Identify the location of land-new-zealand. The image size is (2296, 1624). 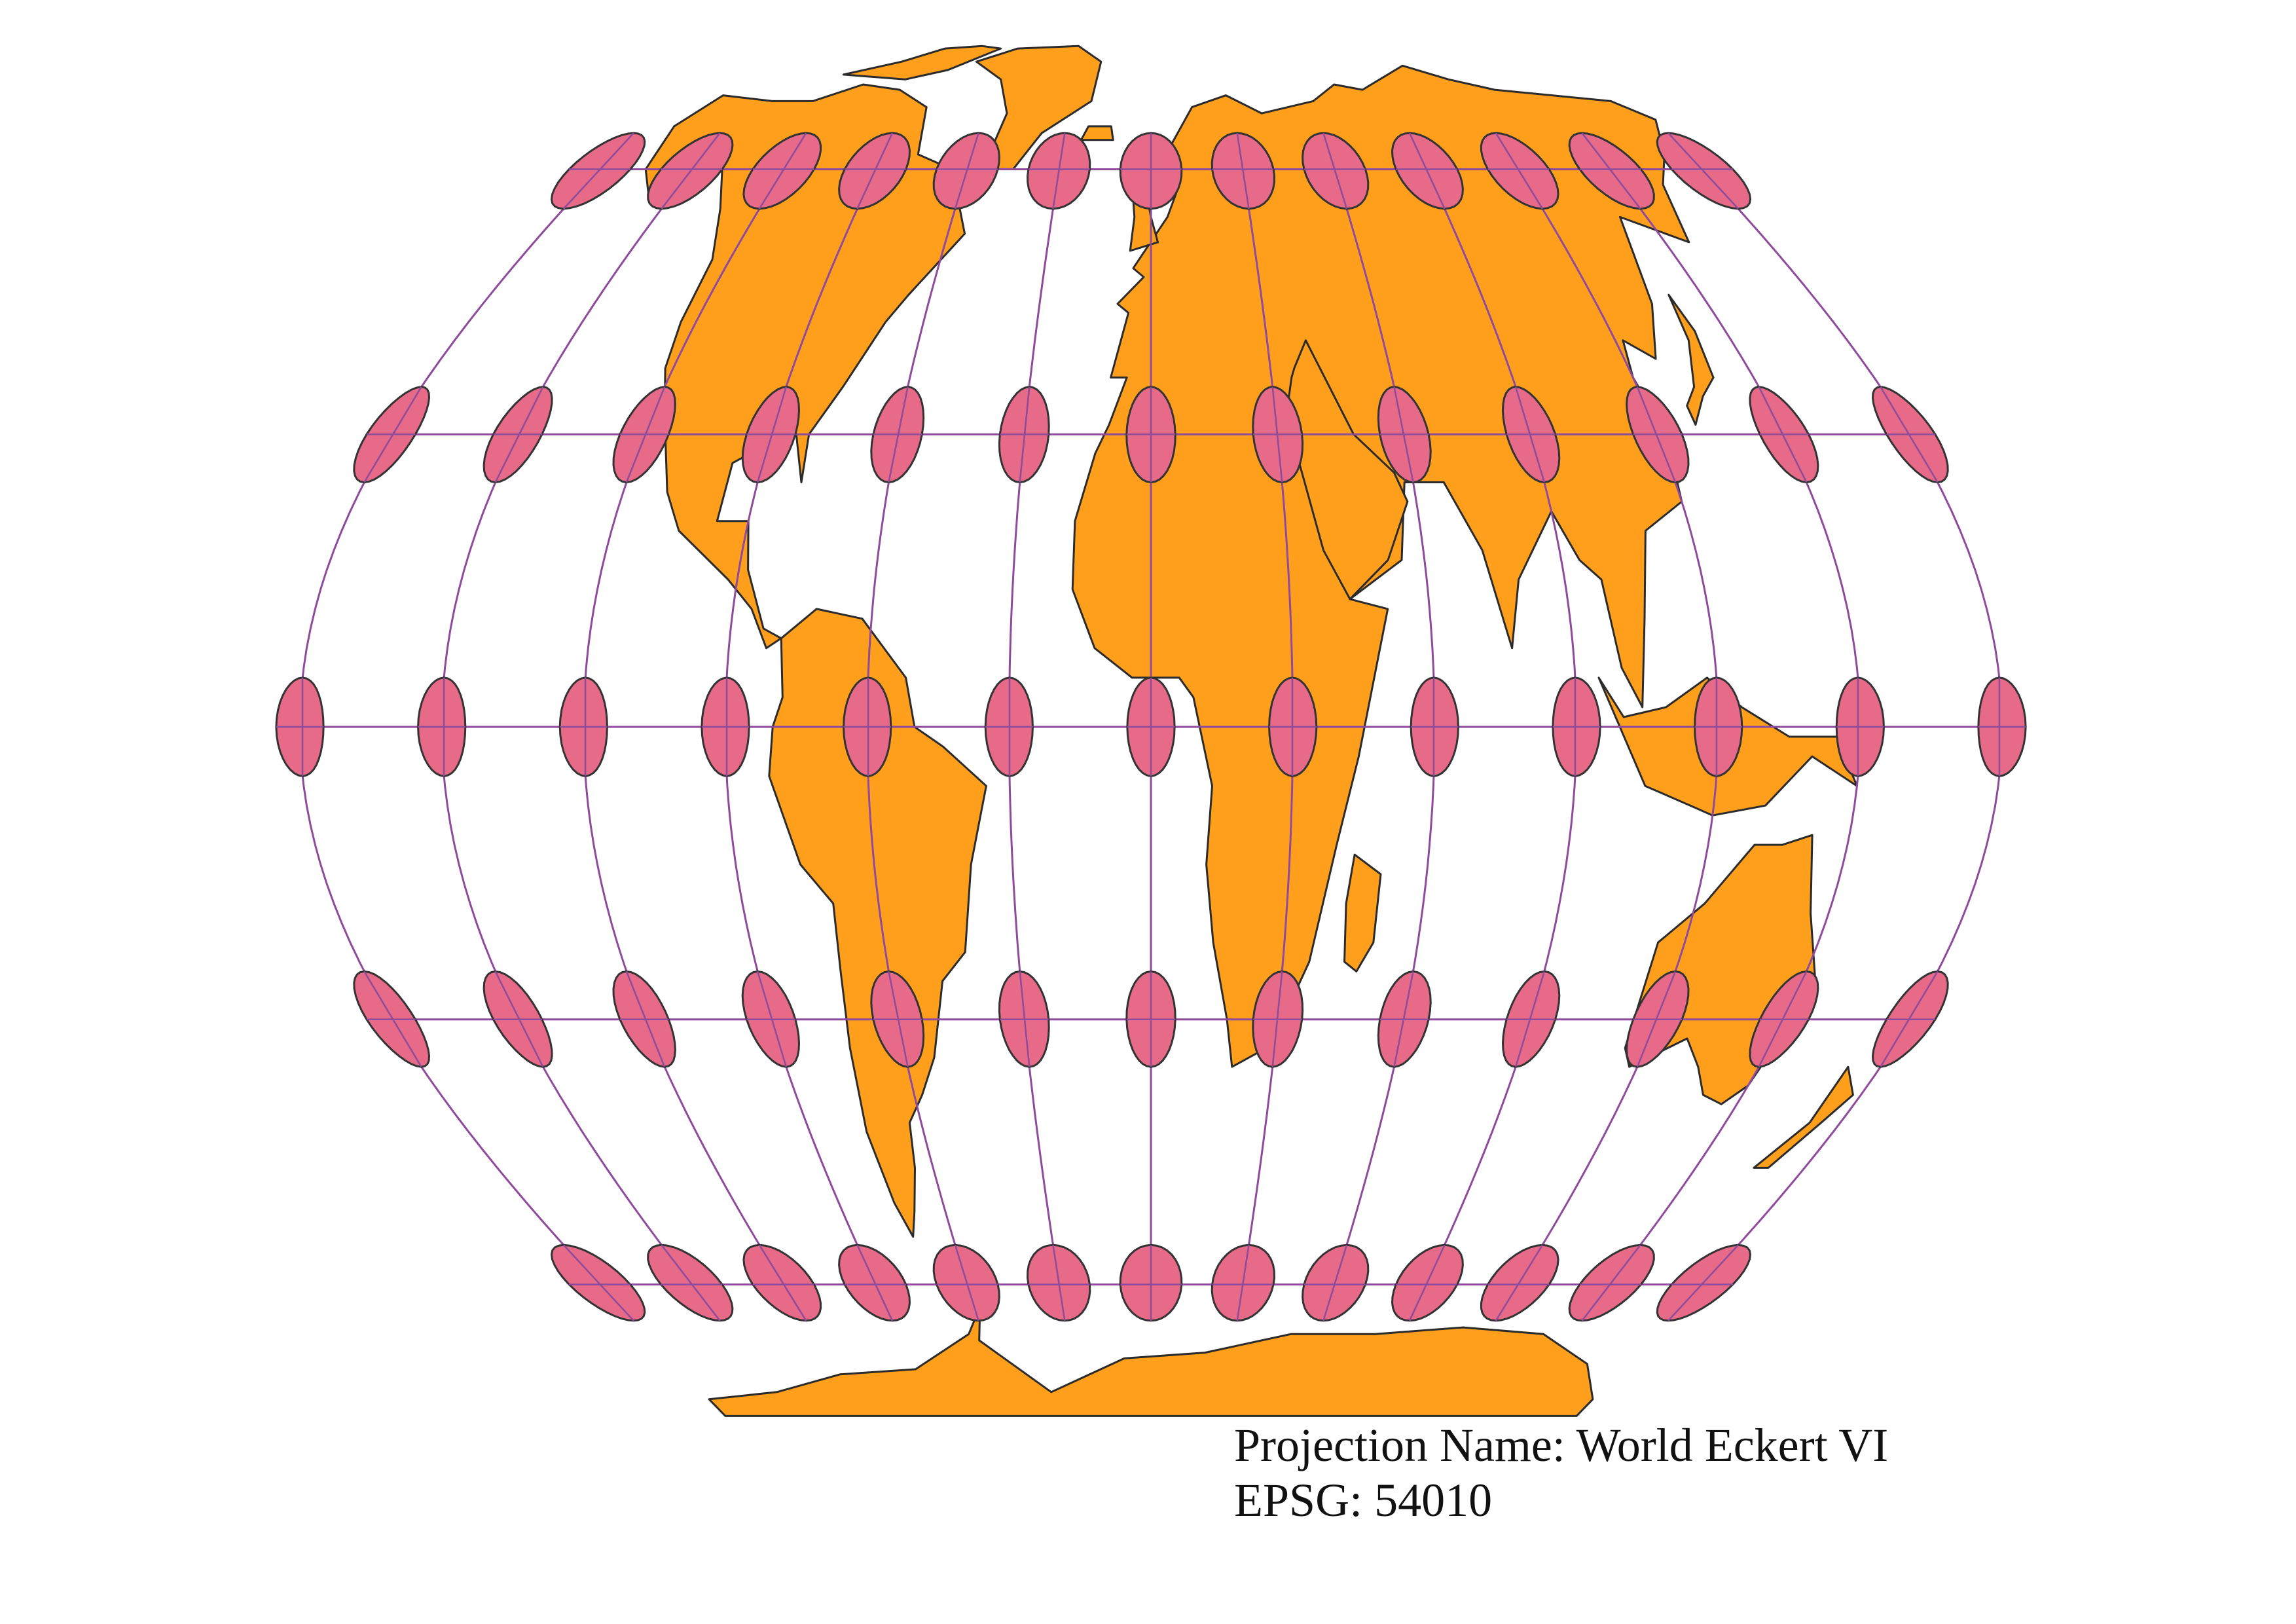
(1803, 1117).